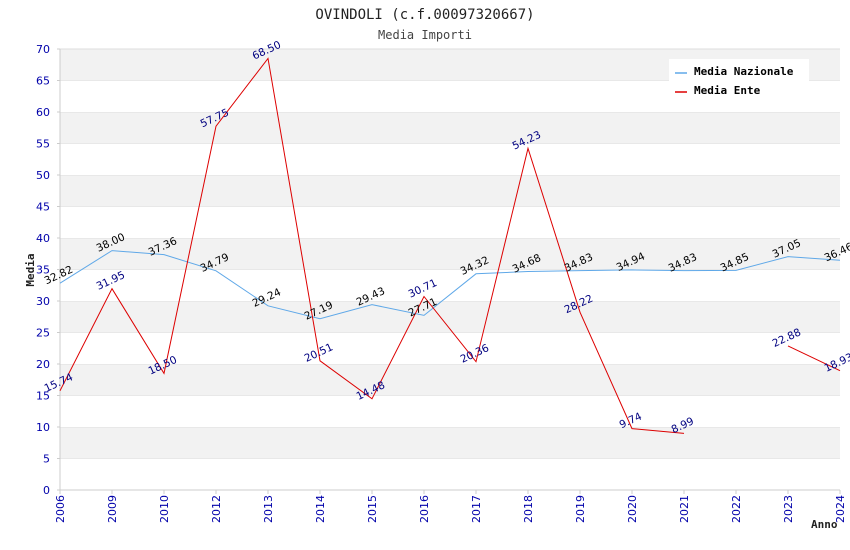 The image size is (850, 550). What do you see at coordinates (43, 301) in the screenshot?
I see `y-tick-label: 30` at bounding box center [43, 301].